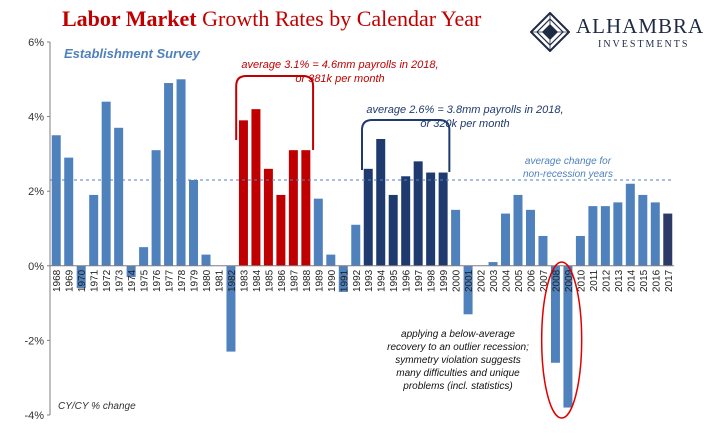 Image resolution: width=705 pixels, height=441 pixels. I want to click on x-tick-label: 1996, so click(407, 280).